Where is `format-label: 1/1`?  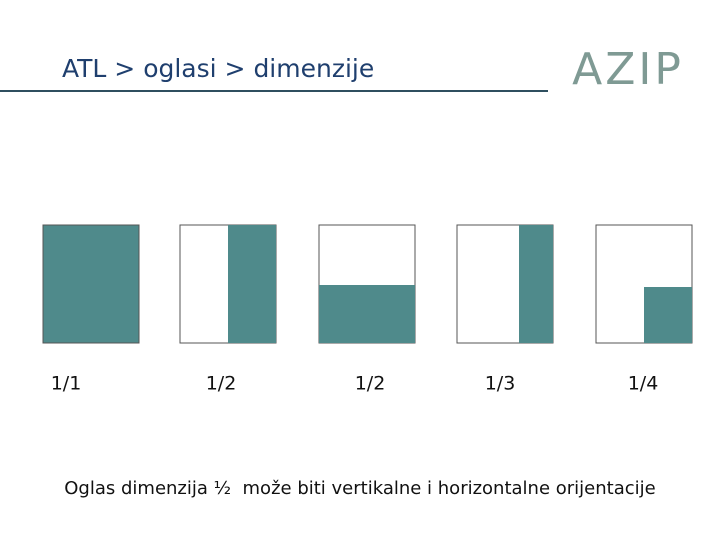 format-label: 1/1 is located at coordinates (66, 384).